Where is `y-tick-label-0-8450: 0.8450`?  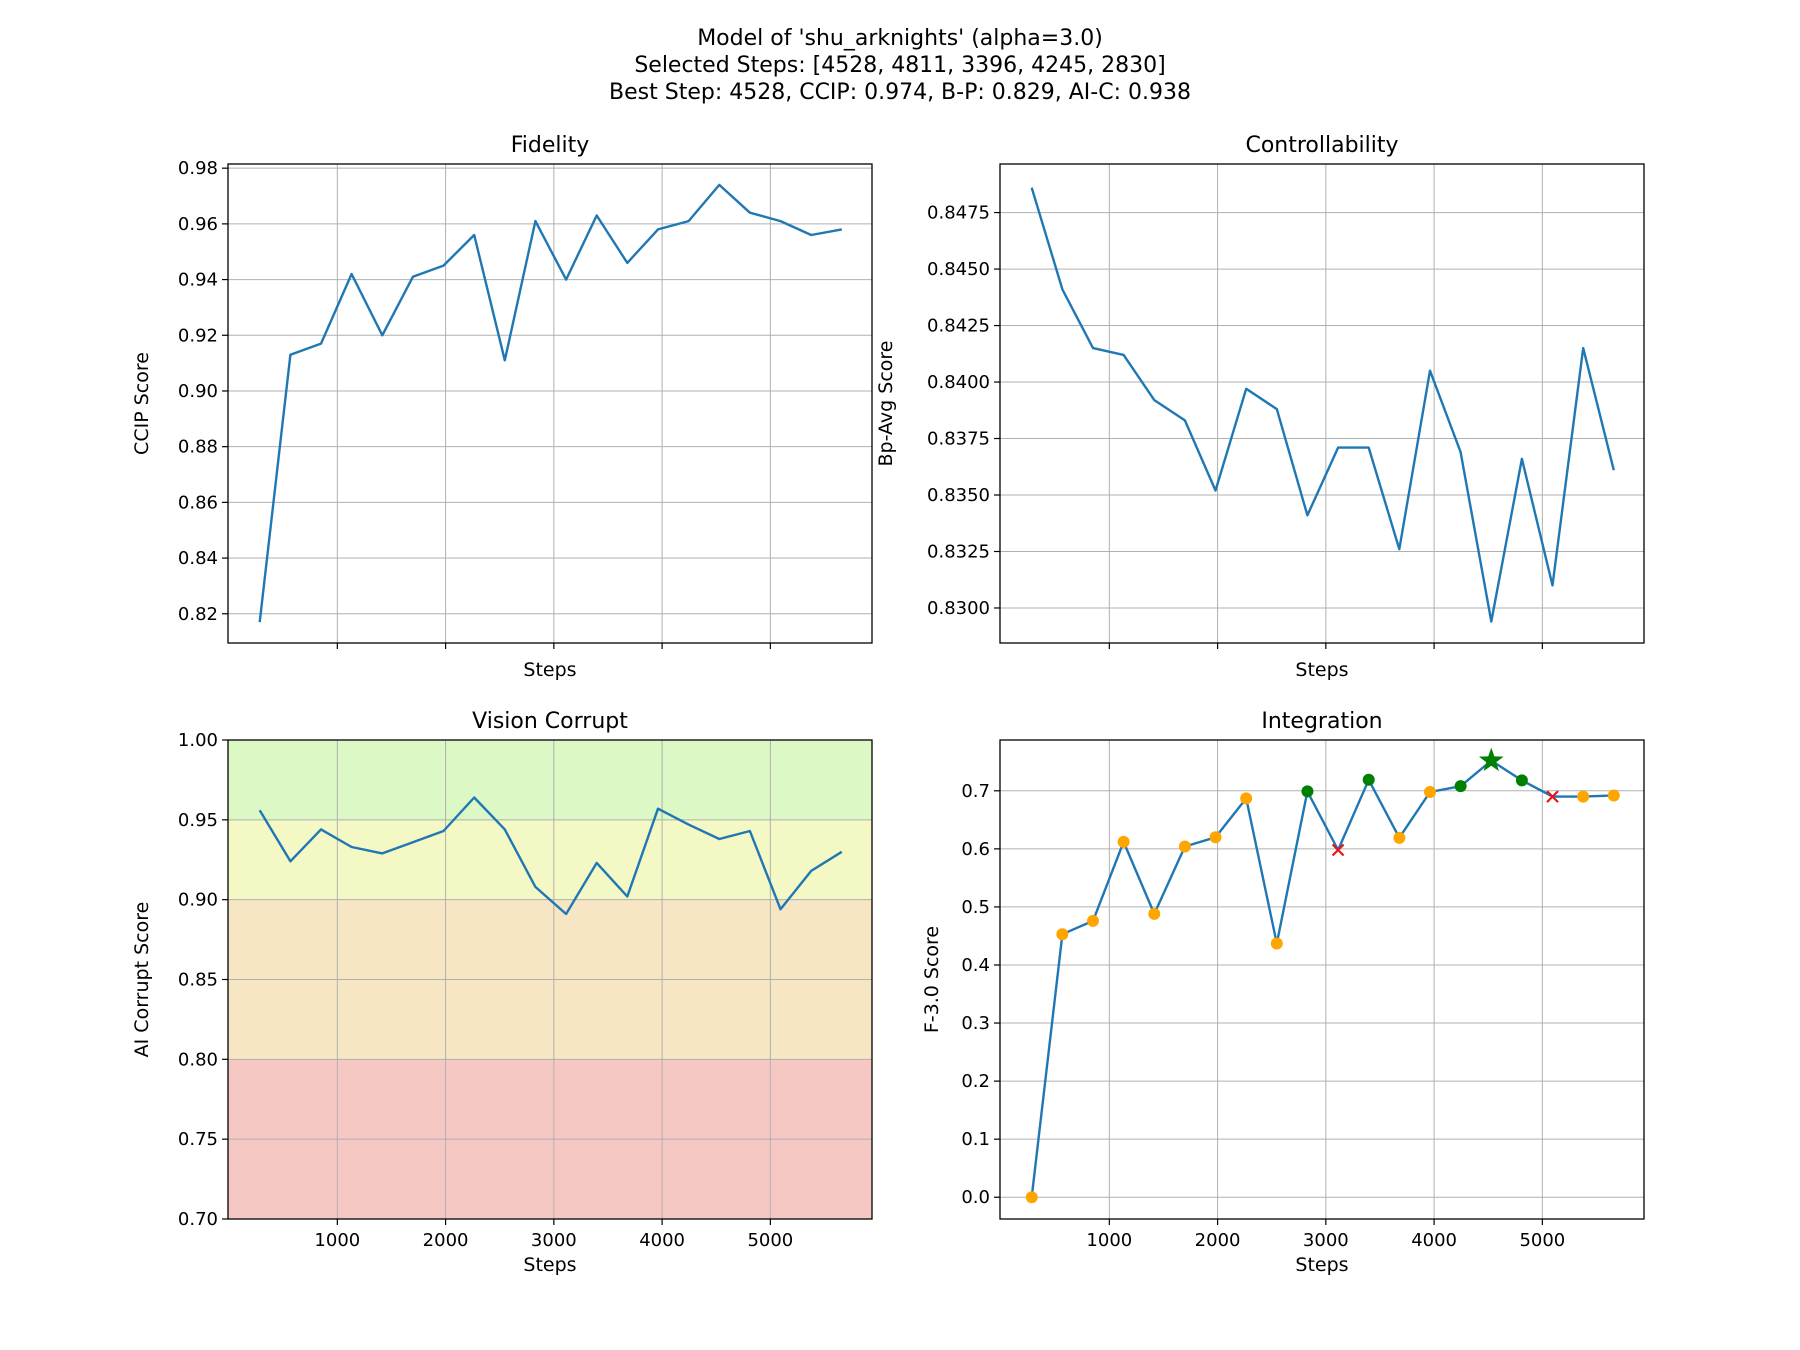 y-tick-label-0-8450: 0.8450 is located at coordinates (958, 269).